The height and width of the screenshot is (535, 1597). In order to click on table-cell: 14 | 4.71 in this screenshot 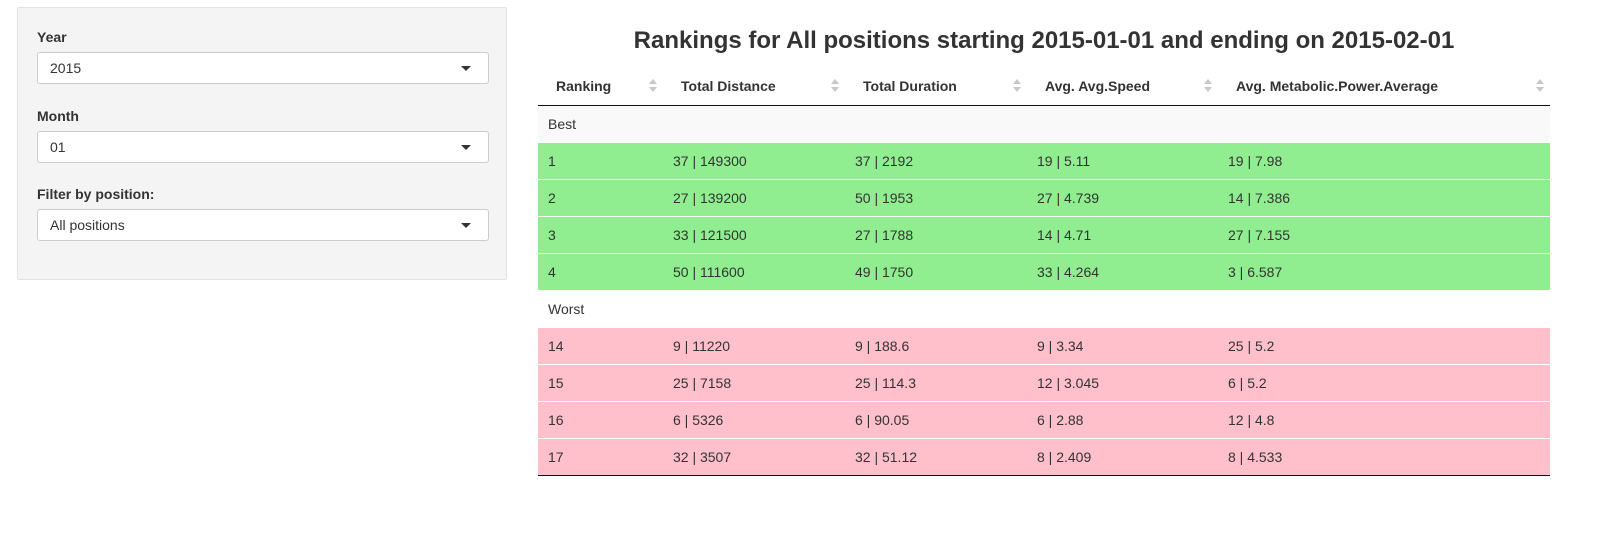, I will do `click(1122, 234)`.